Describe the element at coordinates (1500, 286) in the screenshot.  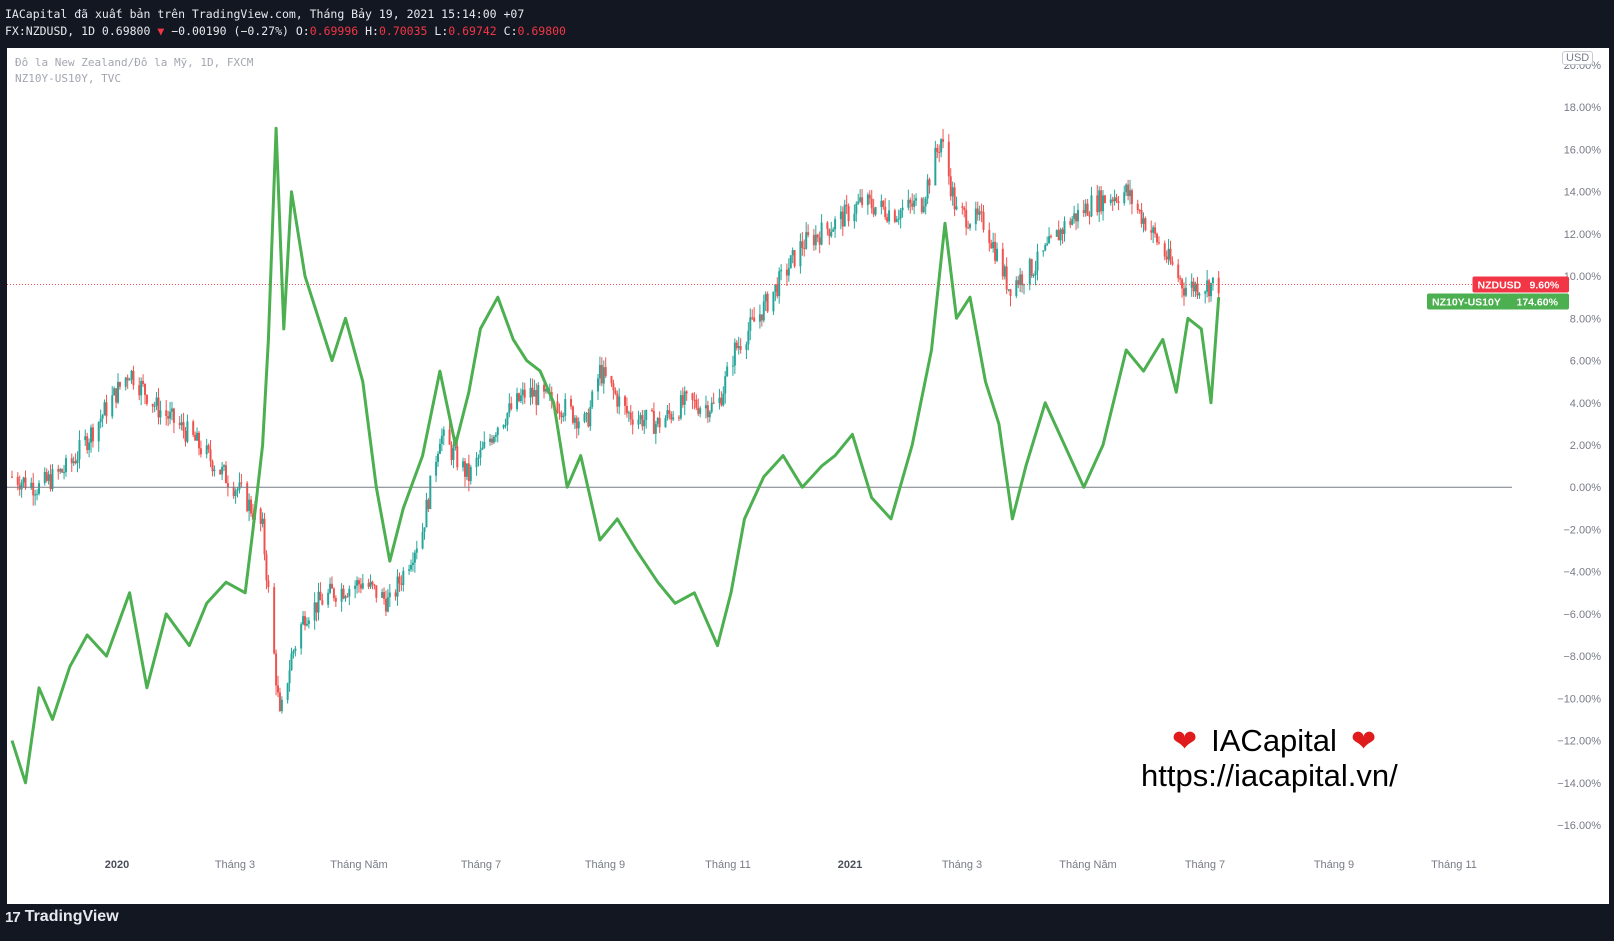
I see `badge-series-name: NZDUSD` at that location.